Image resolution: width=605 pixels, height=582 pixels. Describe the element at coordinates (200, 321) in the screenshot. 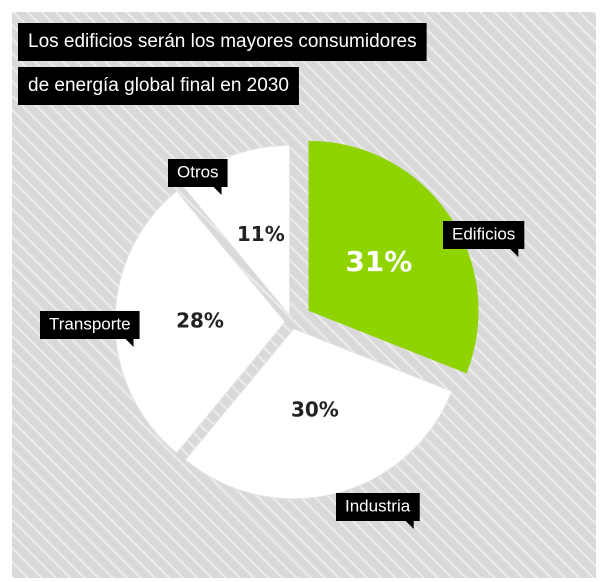

I see `value-label: 28%` at that location.